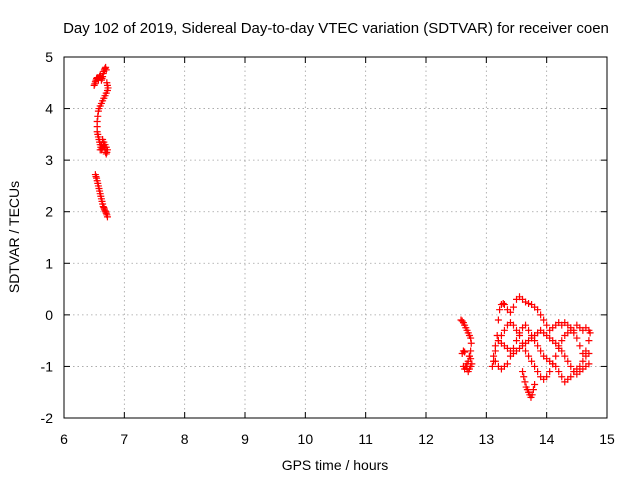 Image resolution: width=640 pixels, height=480 pixels. What do you see at coordinates (49, 315) in the screenshot?
I see `y-tick-label: 0` at bounding box center [49, 315].